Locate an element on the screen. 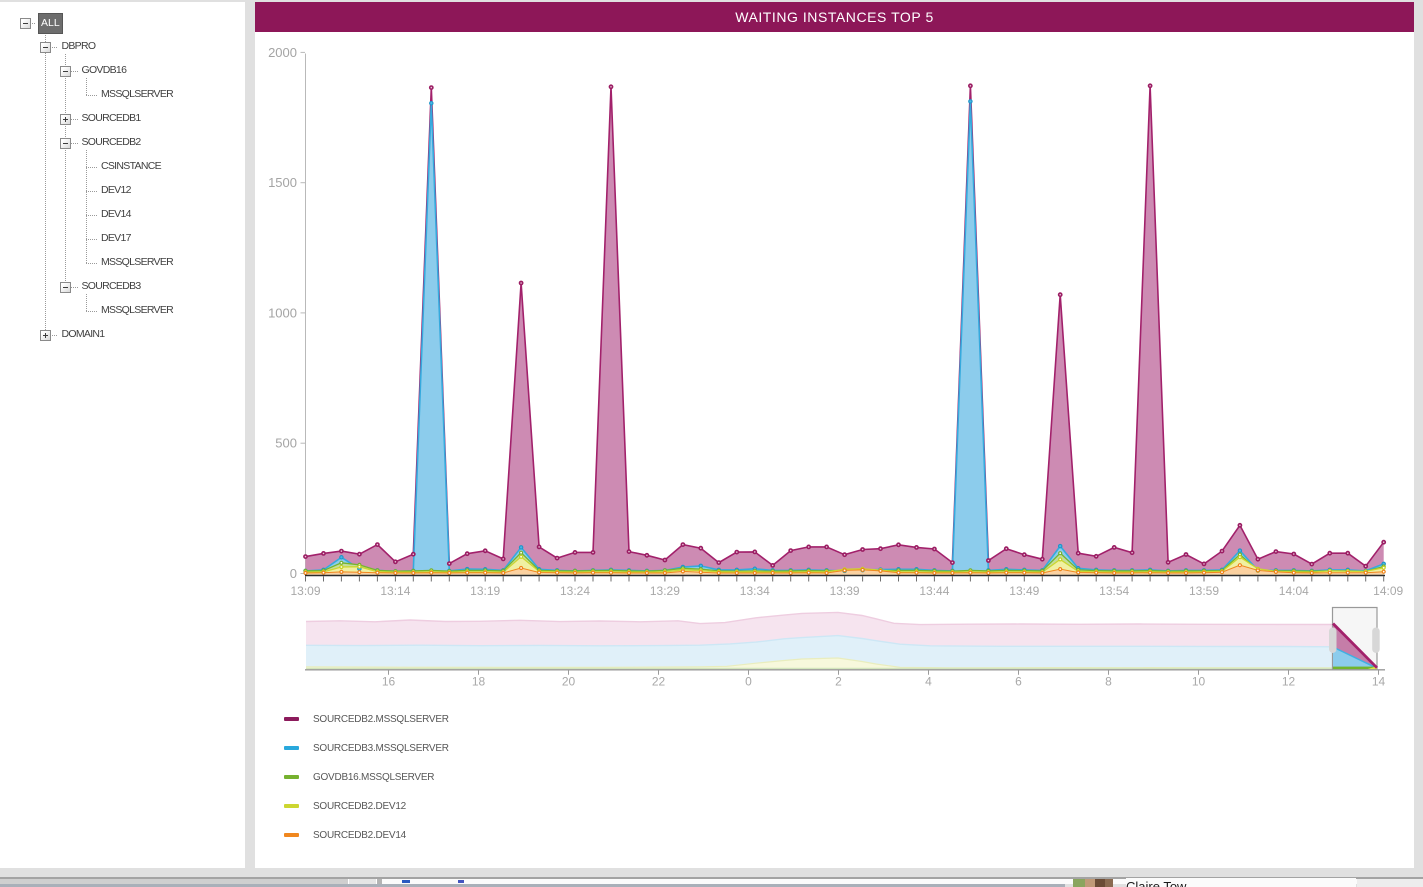 The width and height of the screenshot is (1423, 887). svg-text: 4 is located at coordinates (928, 682).